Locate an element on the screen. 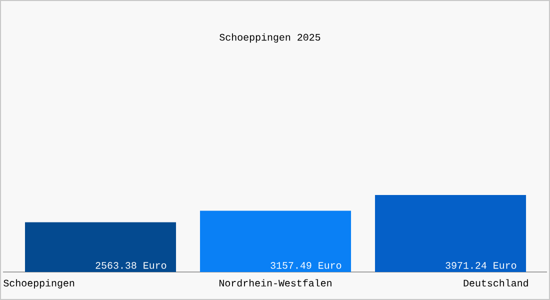 This screenshot has width=550, height=300. data-label: 3971.24 Euro is located at coordinates (481, 265).